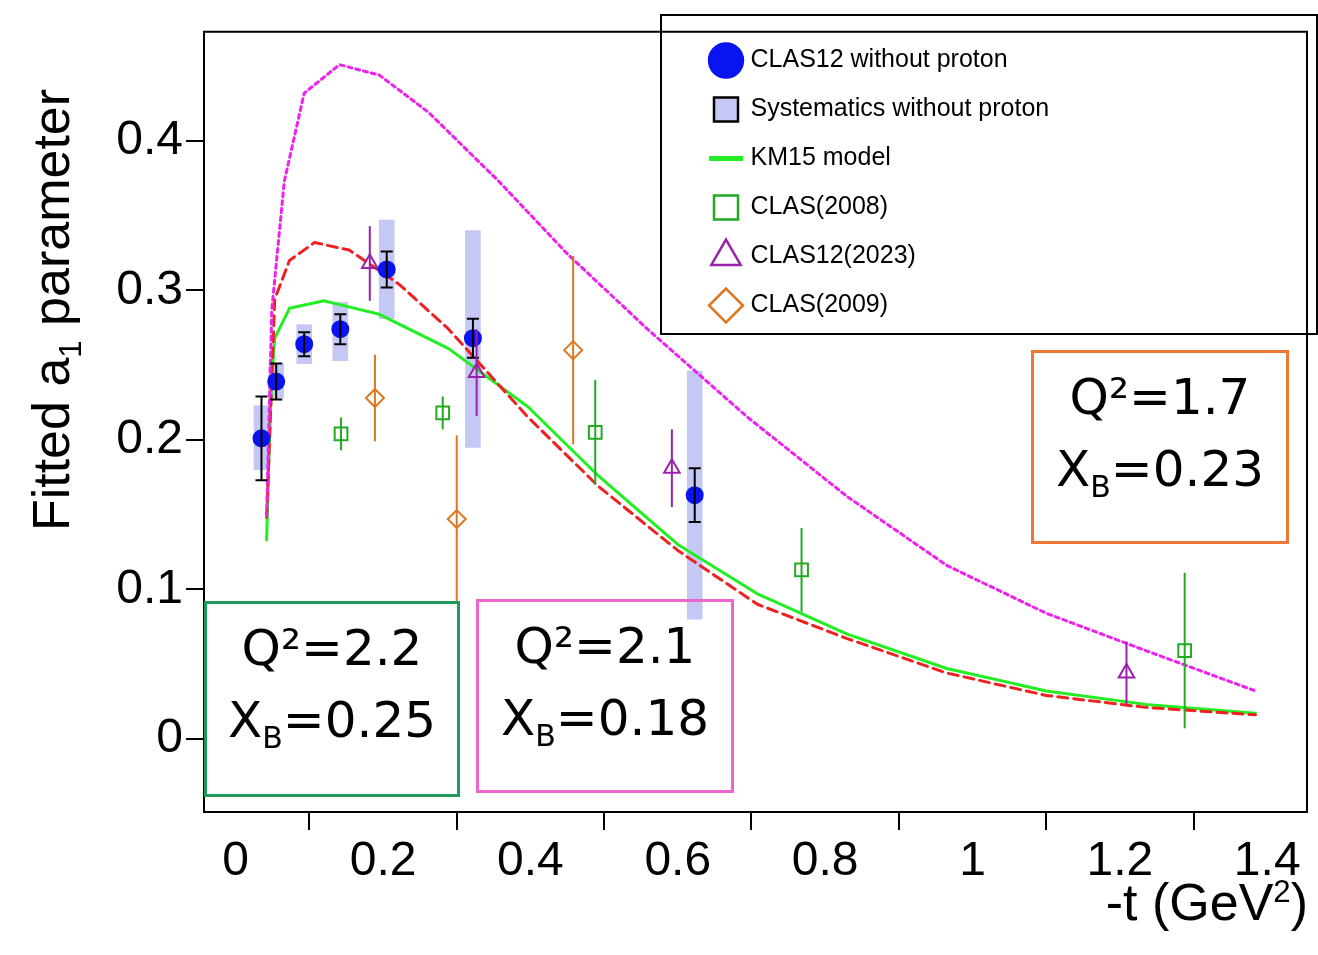 This screenshot has height=955, width=1318. What do you see at coordinates (332, 687) in the screenshot?
I see `annotation: Q²=2.2 X$_{B}$=0.25` at bounding box center [332, 687].